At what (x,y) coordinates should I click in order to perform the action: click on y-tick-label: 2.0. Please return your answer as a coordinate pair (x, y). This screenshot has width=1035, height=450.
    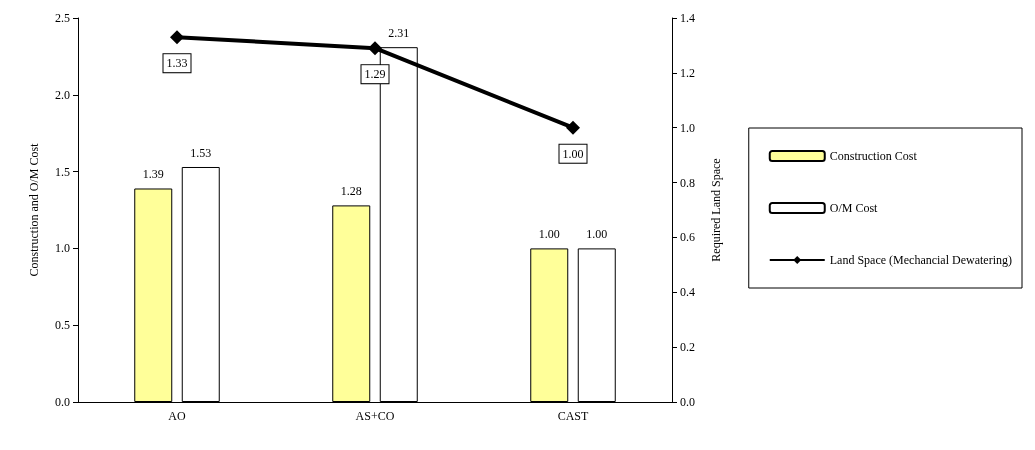
    Looking at the image, I should click on (62, 94).